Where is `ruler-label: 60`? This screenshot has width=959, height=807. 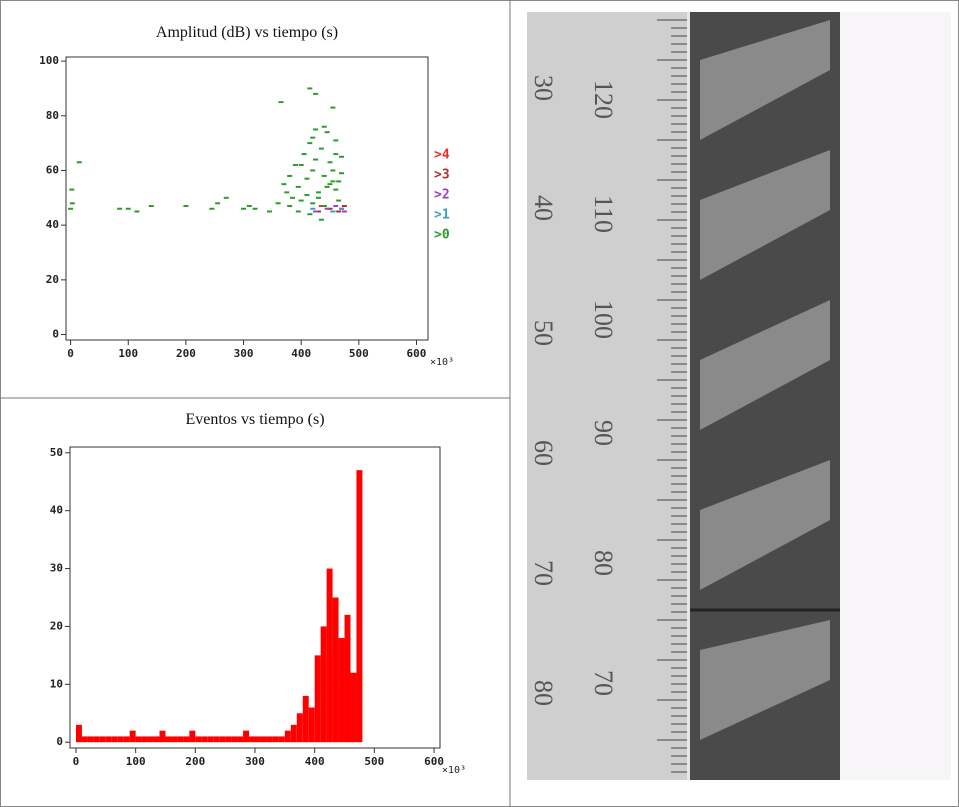 ruler-label: 60 is located at coordinates (543, 453).